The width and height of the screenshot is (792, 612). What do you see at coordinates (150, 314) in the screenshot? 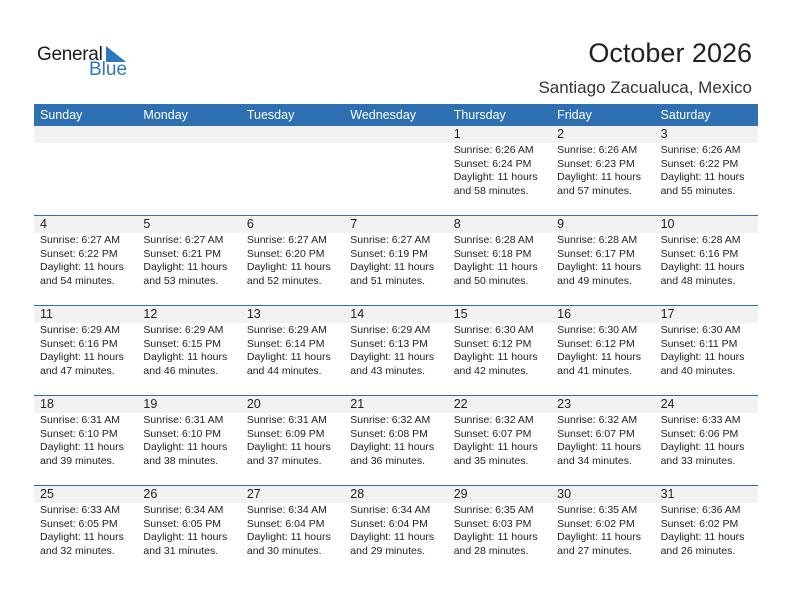
I see `day-number: 12` at bounding box center [150, 314].